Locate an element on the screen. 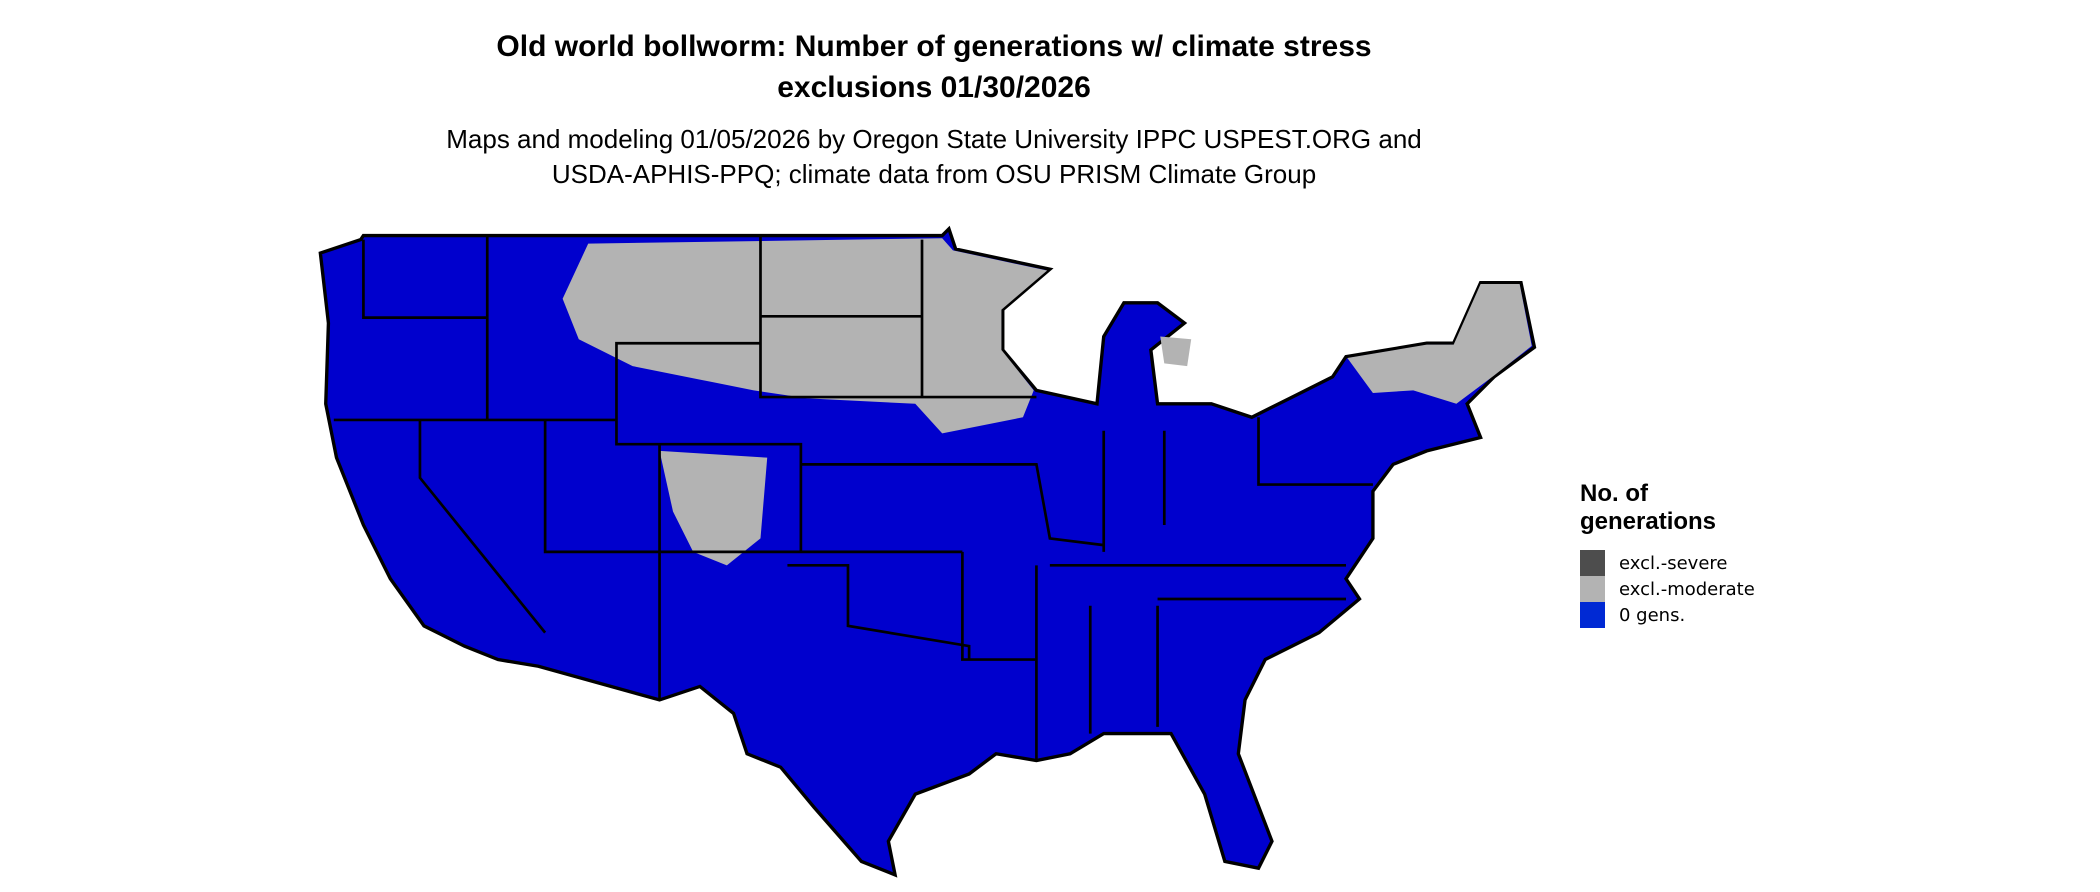 The width and height of the screenshot is (2100, 892). legend-label: excl.-moderate is located at coordinates (1687, 589).